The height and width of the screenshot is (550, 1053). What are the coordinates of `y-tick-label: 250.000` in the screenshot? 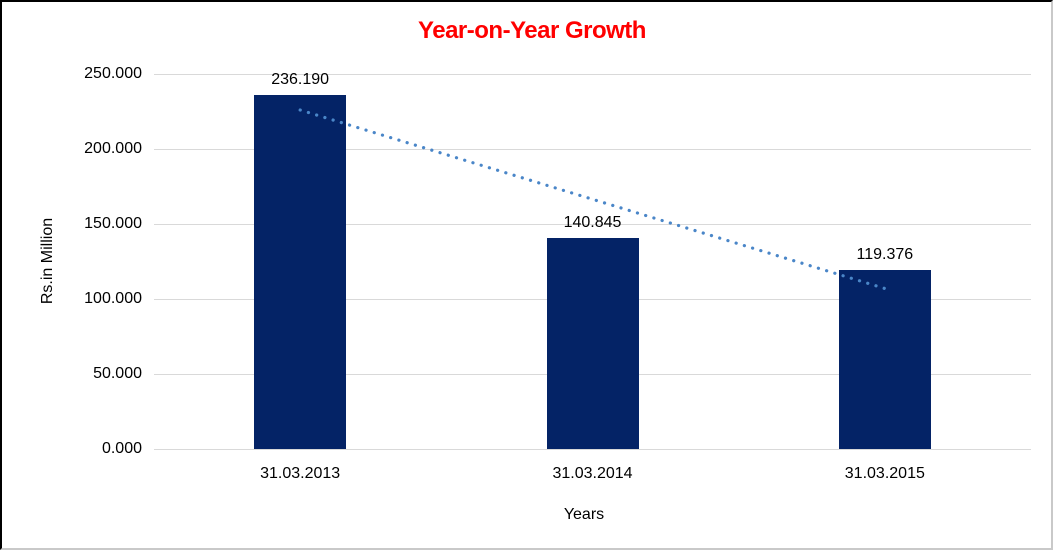 It's located at (113, 73).